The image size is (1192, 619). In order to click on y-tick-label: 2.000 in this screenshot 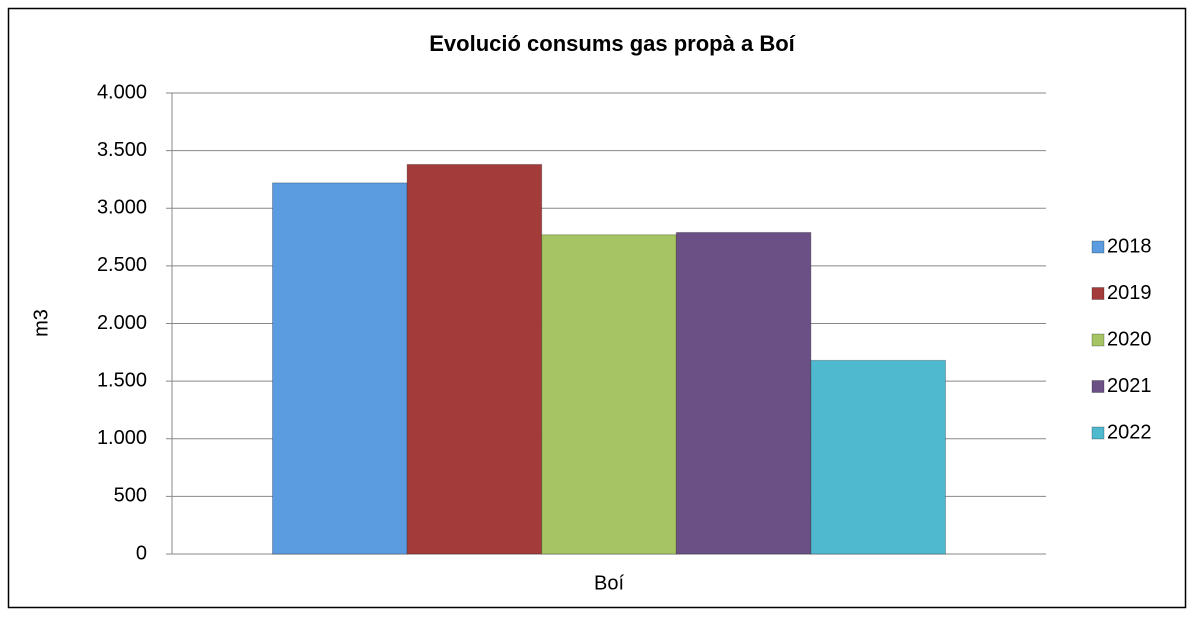, I will do `click(122, 323)`.